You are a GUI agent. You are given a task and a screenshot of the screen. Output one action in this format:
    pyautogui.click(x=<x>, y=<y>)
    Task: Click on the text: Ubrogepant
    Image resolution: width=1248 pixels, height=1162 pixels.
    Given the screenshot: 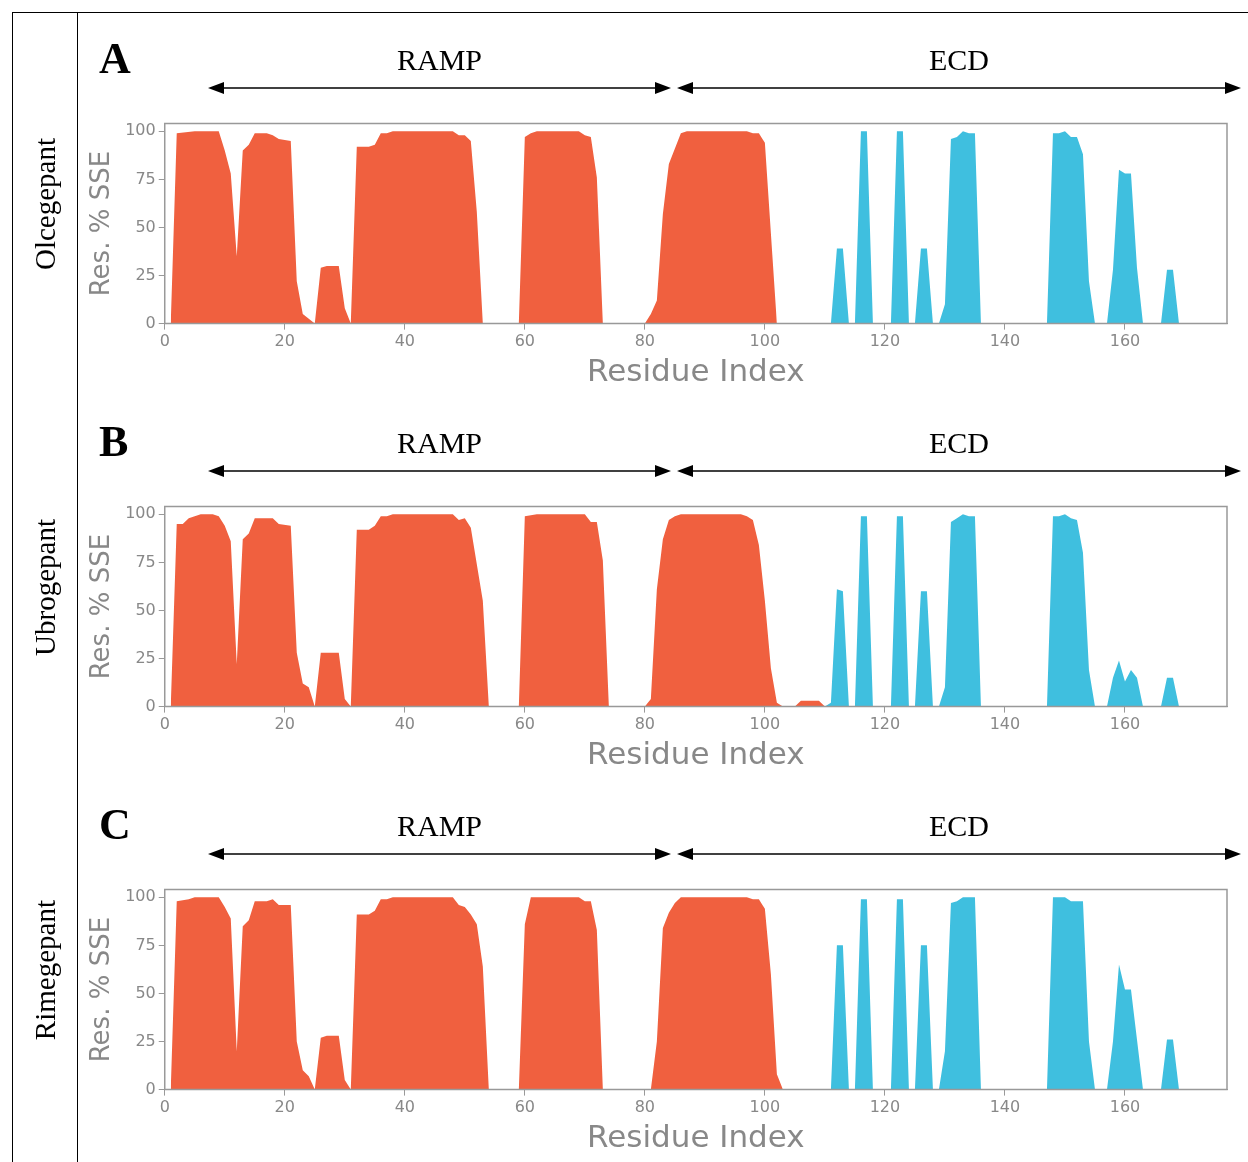 What is the action you would take?
    pyautogui.click(x=45, y=587)
    